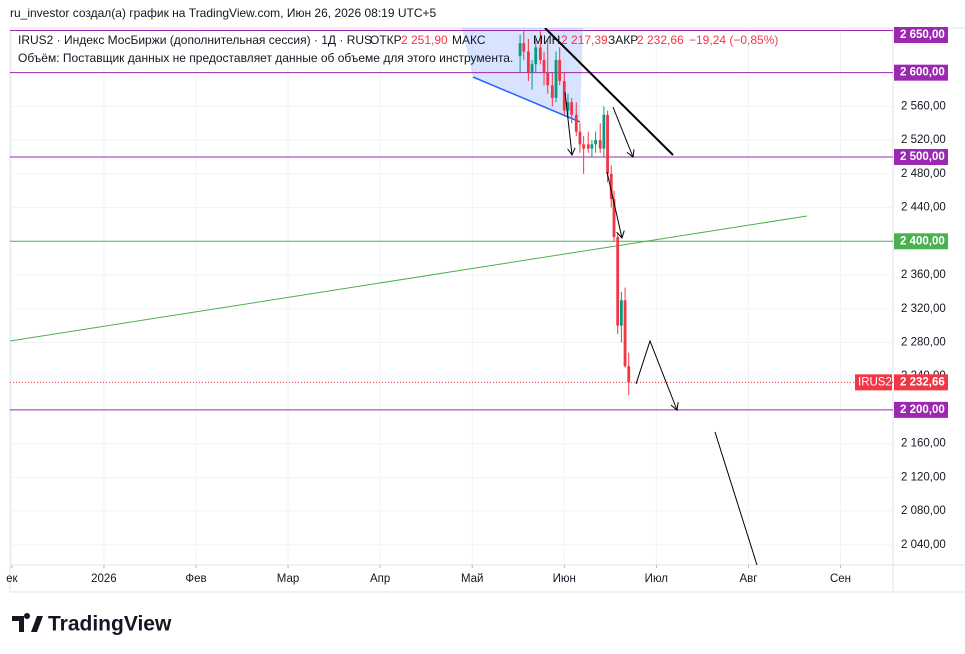  I want to click on x-tick-label: Авг, so click(748, 579).